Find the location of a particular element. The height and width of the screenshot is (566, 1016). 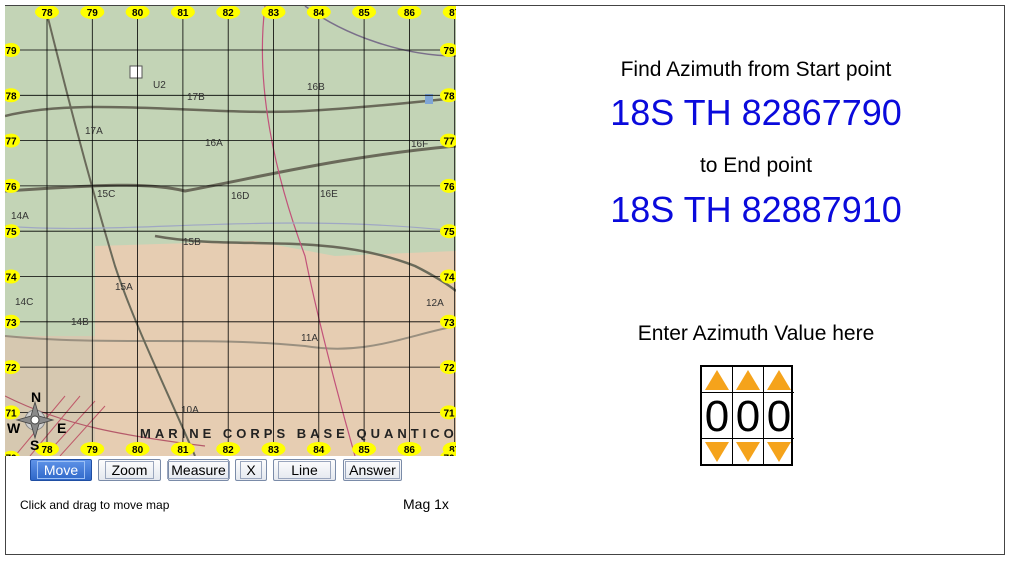

move-button-label: Move is located at coordinates (61, 470).